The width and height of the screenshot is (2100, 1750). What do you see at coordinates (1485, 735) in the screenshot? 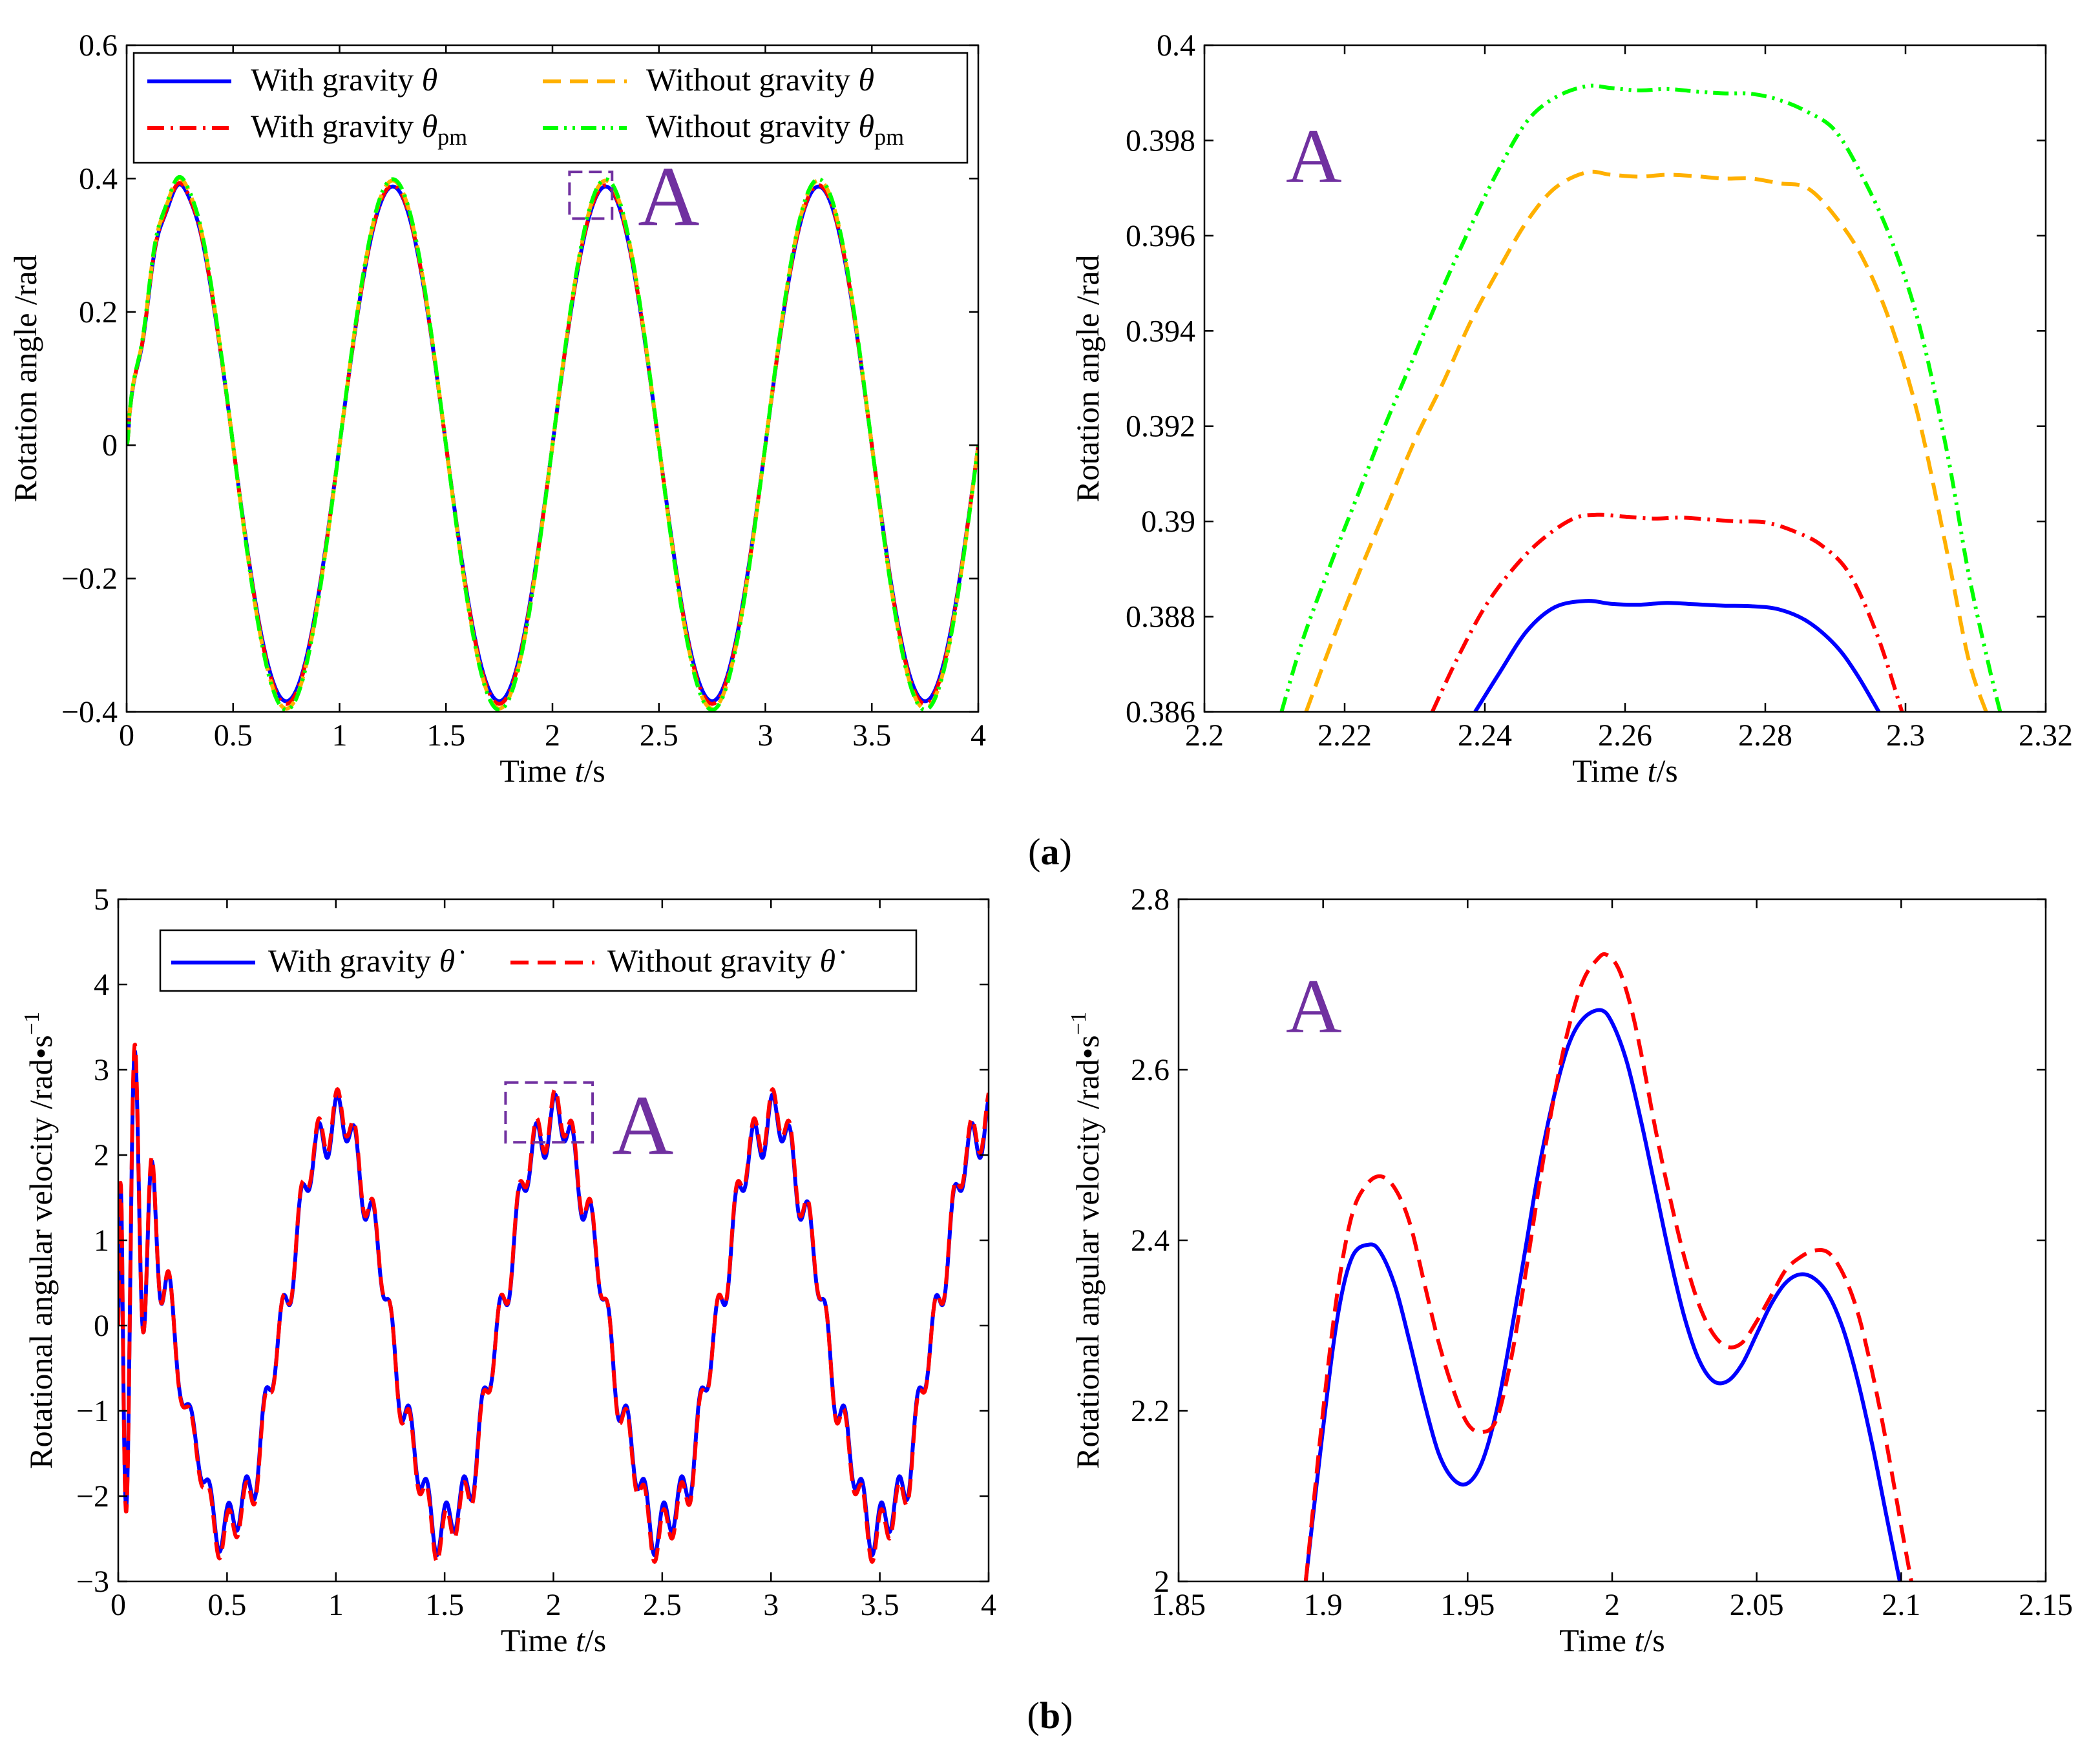
I see `x-tick-label: 2.24` at bounding box center [1485, 735].